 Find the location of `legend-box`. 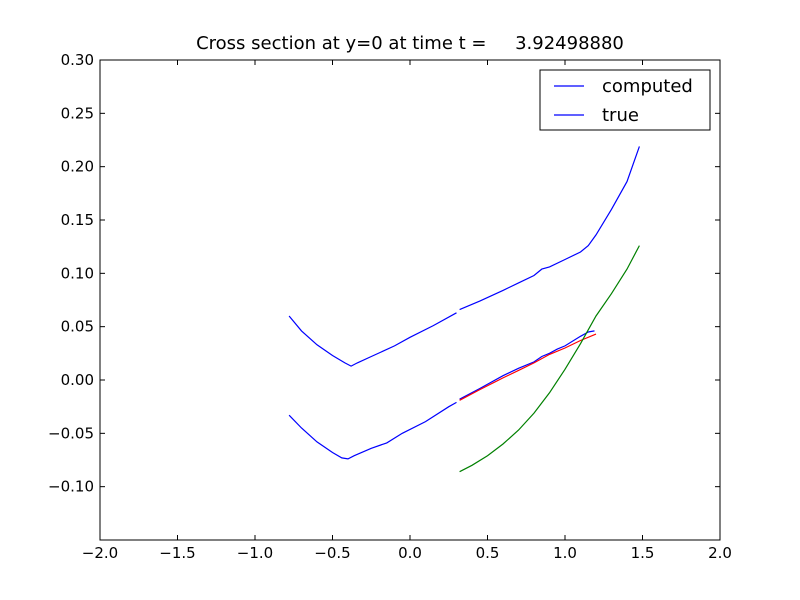

legend-box is located at coordinates (625, 100).